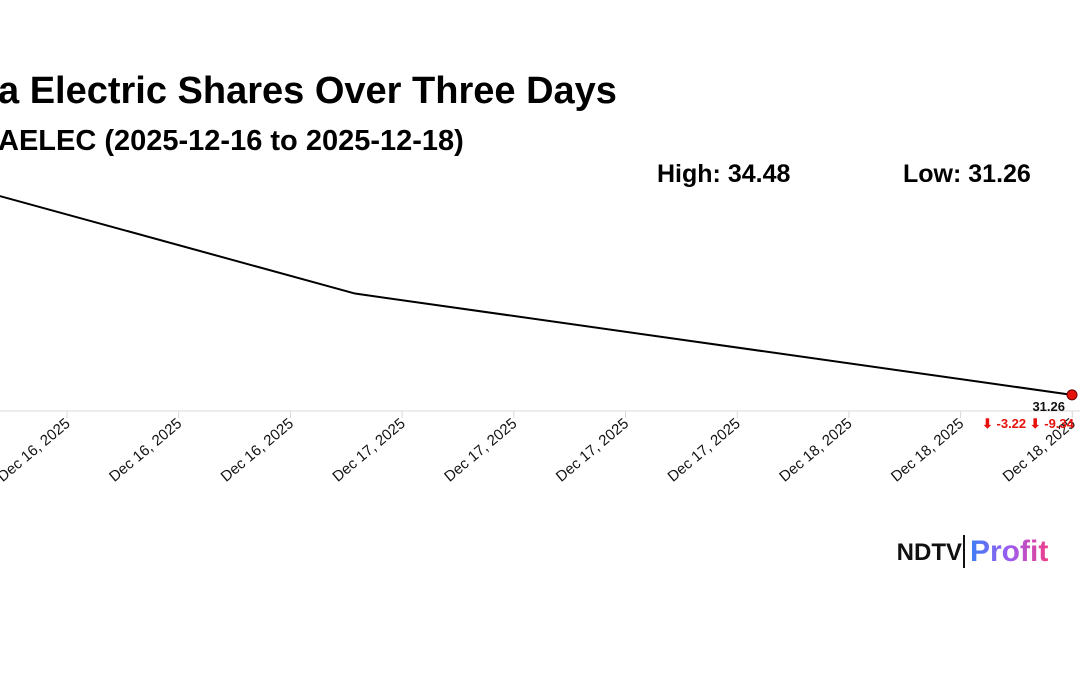 Image resolution: width=1080 pixels, height=675 pixels. Describe the element at coordinates (723, 174) in the screenshot. I see `high-label: High: 34.48` at that location.